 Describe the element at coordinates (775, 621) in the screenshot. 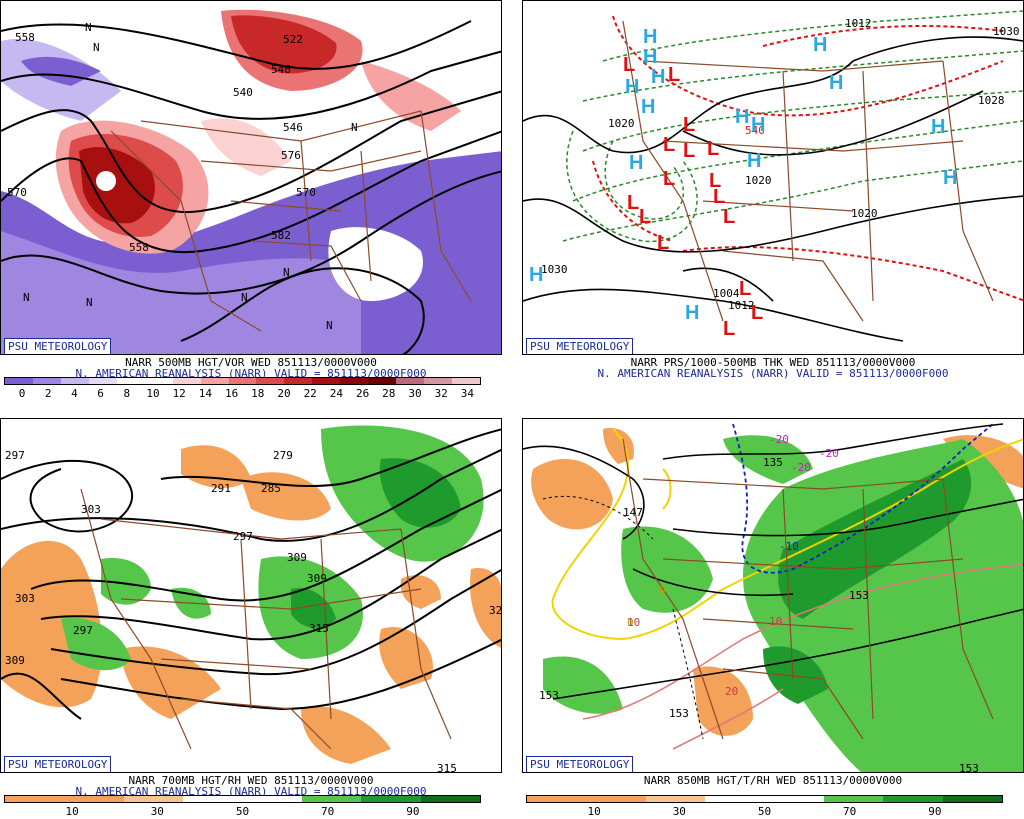

I see `temperature-label: 10` at that location.